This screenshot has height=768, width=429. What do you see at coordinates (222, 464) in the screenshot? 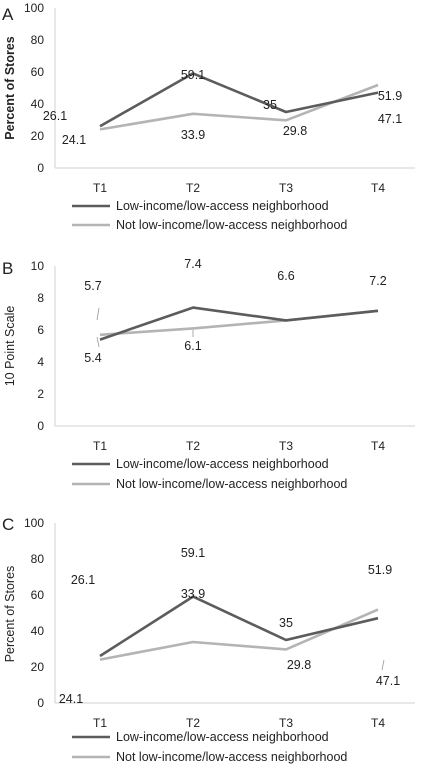
I see `legend-label-b-low: Low-income/low-access neighborhood` at bounding box center [222, 464].